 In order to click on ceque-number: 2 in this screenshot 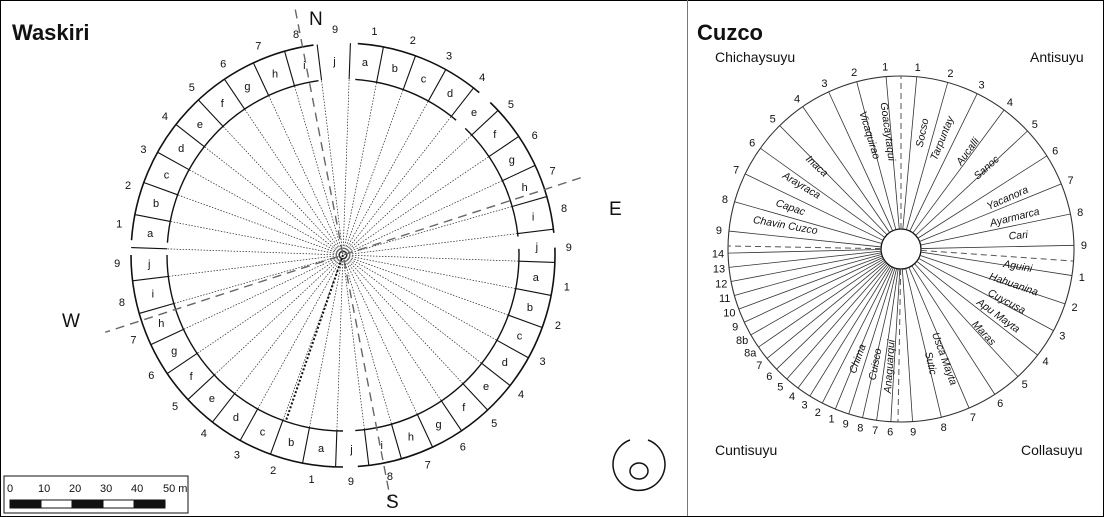, I will do `click(950, 74)`.